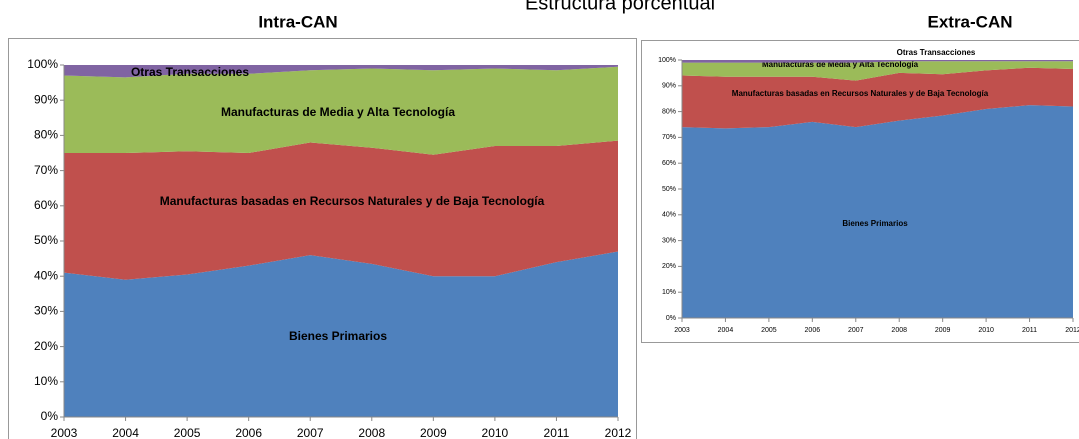 The height and width of the screenshot is (439, 1079). Describe the element at coordinates (620, 7) in the screenshot. I see `page-title: Estructura porcentual` at that location.